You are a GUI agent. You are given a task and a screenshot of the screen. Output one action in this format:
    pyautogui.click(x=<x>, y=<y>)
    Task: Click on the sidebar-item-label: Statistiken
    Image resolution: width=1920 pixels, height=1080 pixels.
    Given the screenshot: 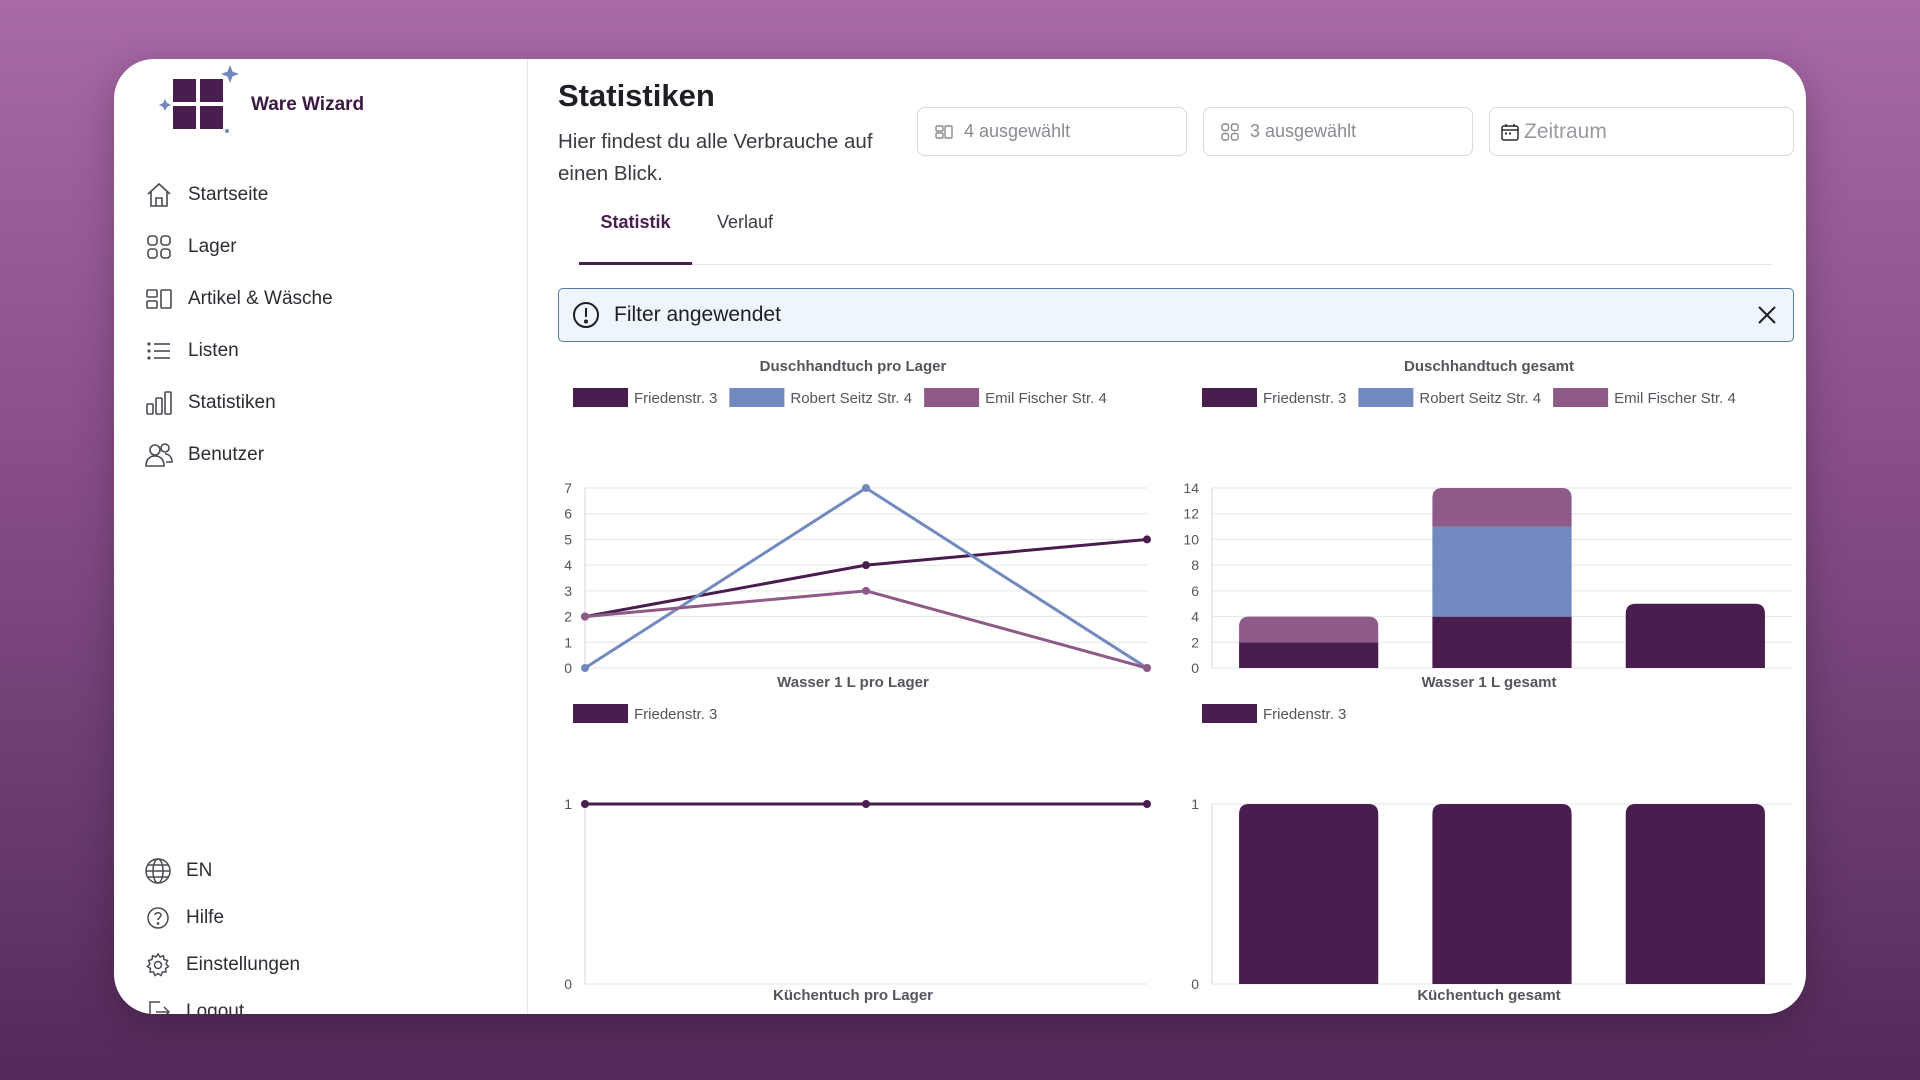 What is the action you would take?
    pyautogui.click(x=232, y=402)
    